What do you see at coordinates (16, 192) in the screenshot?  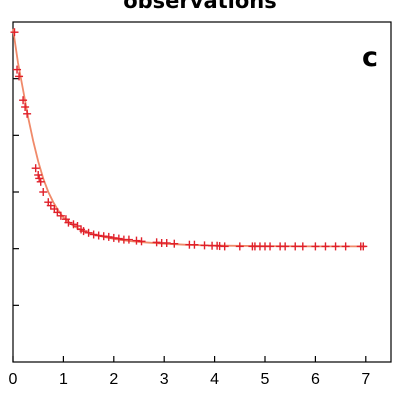 I see `y-axis-ticks` at bounding box center [16, 192].